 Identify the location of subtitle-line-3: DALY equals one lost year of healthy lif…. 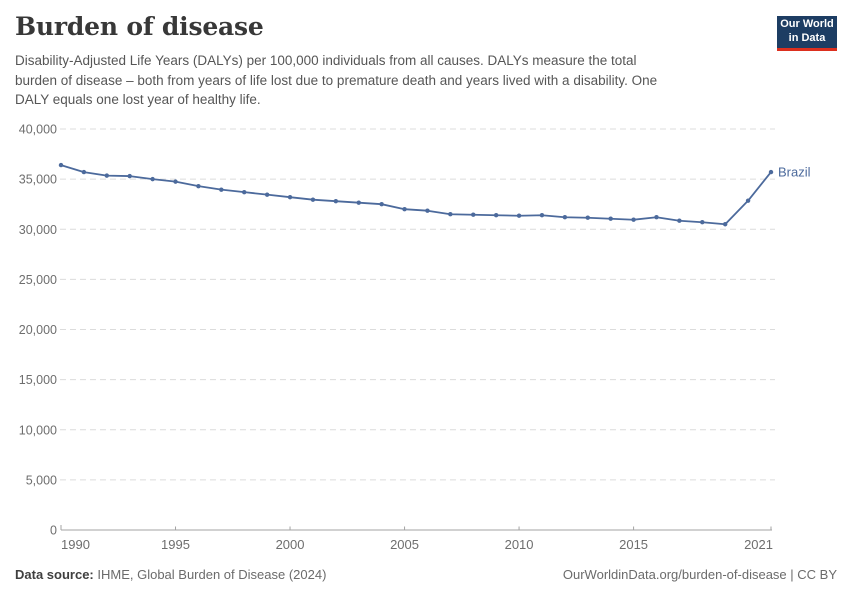
(138, 99).